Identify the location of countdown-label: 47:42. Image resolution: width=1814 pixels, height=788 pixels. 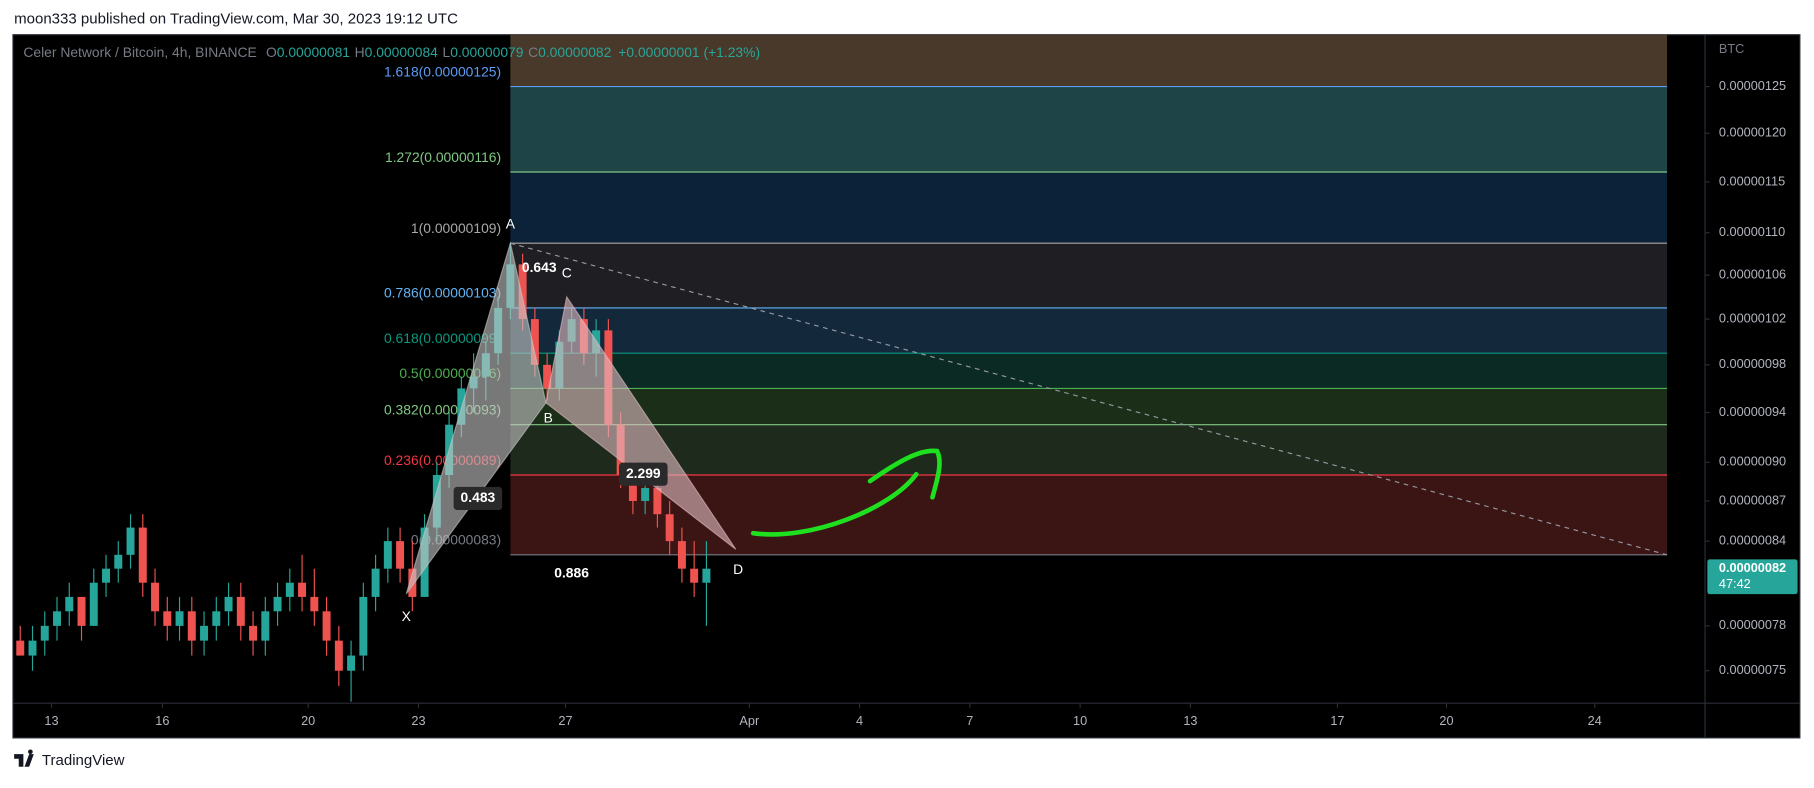
(1735, 583).